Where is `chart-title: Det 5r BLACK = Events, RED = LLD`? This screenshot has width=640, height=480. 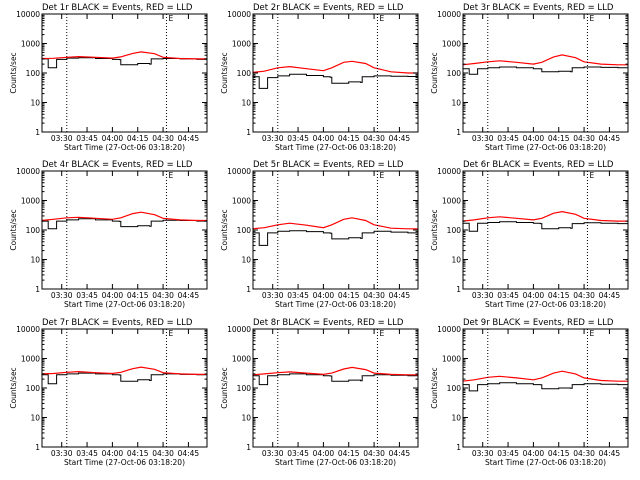 chart-title: Det 5r BLACK = Events, RED = LLD is located at coordinates (328, 165).